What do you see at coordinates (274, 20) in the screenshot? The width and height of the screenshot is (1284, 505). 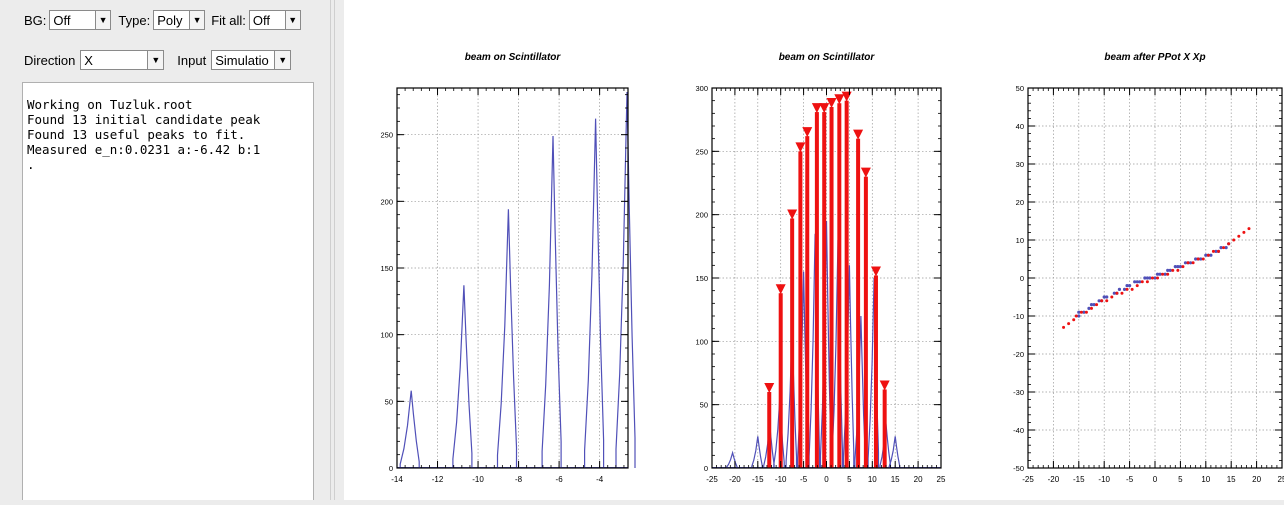 I see `fitall-select: Off ▼` at bounding box center [274, 20].